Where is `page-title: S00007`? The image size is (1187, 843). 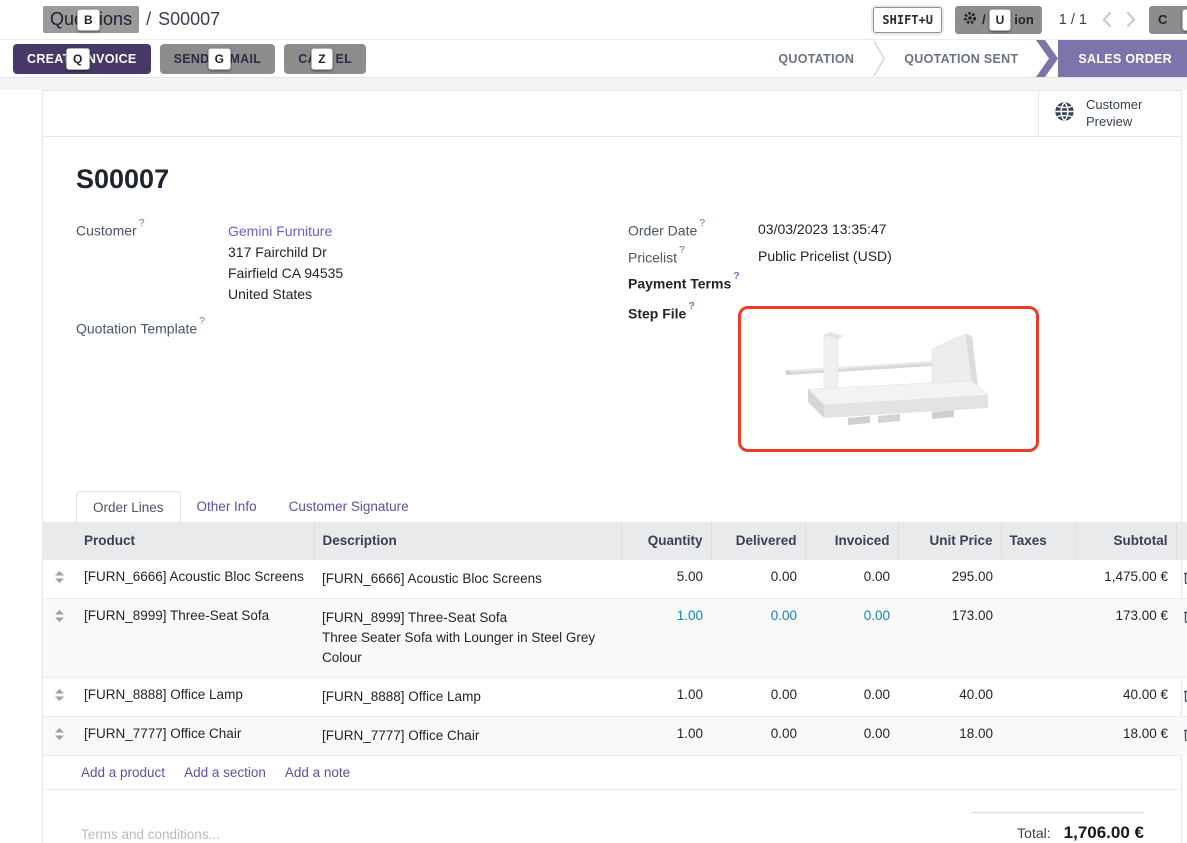 page-title: S00007 is located at coordinates (610, 179).